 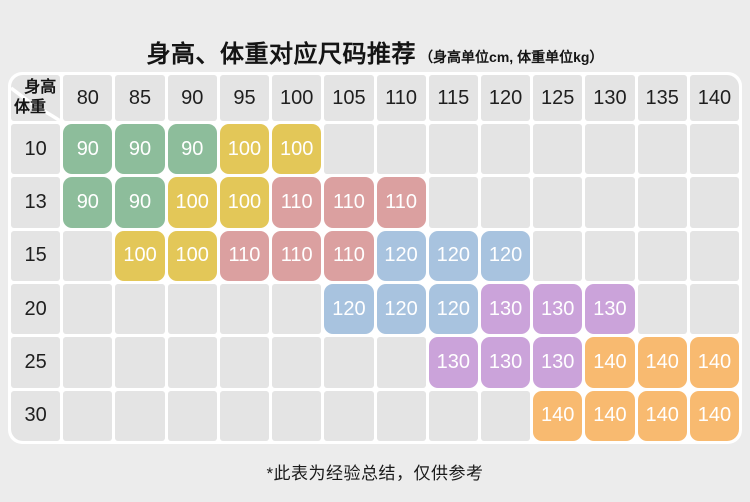 I want to click on height-header-cell: 115, so click(x=453, y=98).